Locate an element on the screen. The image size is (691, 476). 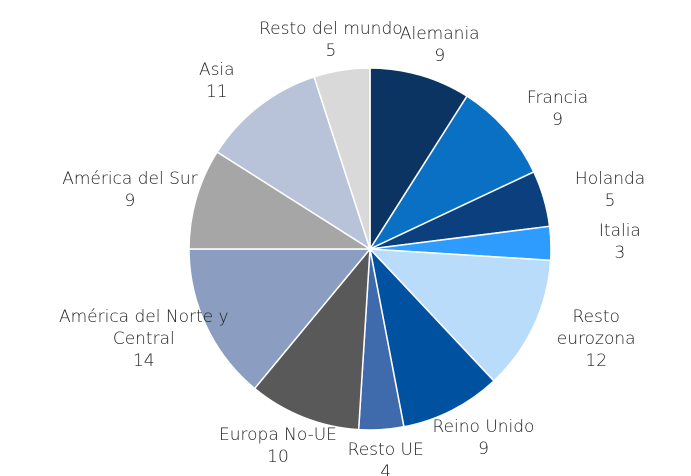
slice-label: Asia 11 is located at coordinates (217, 81).